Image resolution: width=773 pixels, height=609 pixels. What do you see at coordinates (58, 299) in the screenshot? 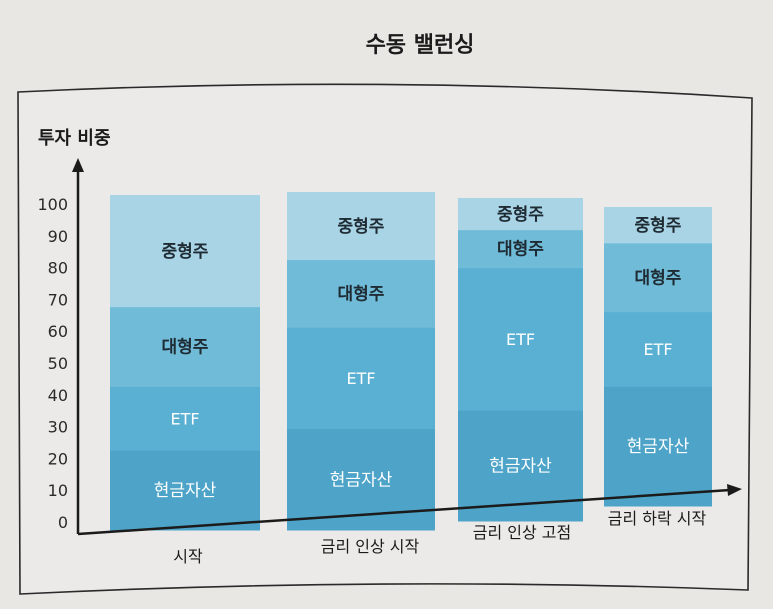
I see `y-tick-label-7: 70` at bounding box center [58, 299].